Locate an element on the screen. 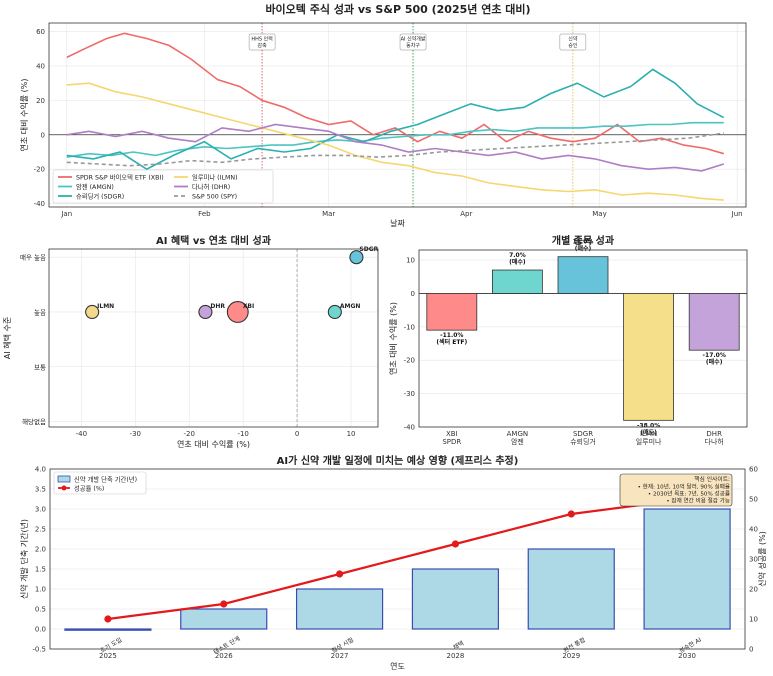 This screenshot has width=773, height=676. legend-box is located at coordinates (100, 483).